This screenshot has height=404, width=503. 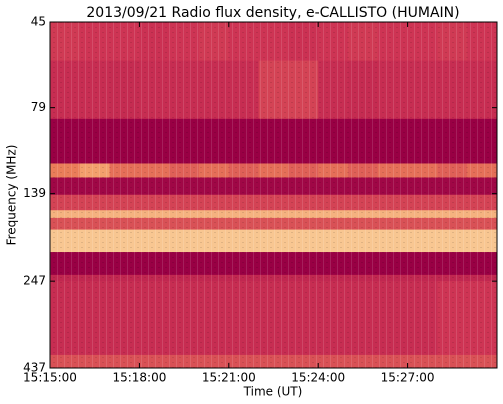 I want to click on x-tick-label: 15:15:00, so click(x=50, y=378).